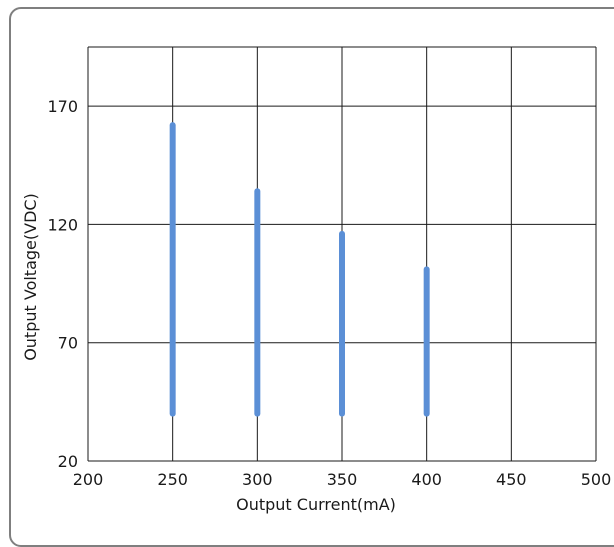  Describe the element at coordinates (68, 461) in the screenshot. I see `y-tick-label-20: 20` at that location.